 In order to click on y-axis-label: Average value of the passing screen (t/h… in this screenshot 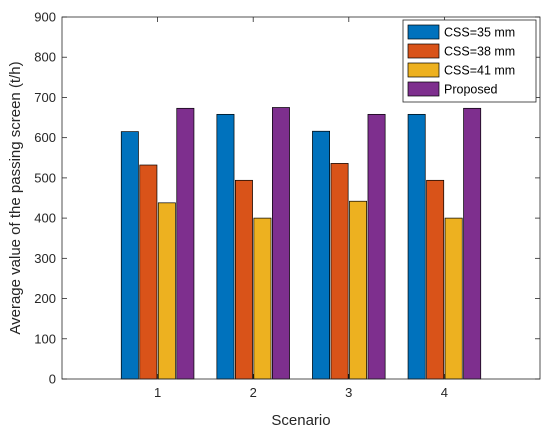, I will do `click(15, 197)`.